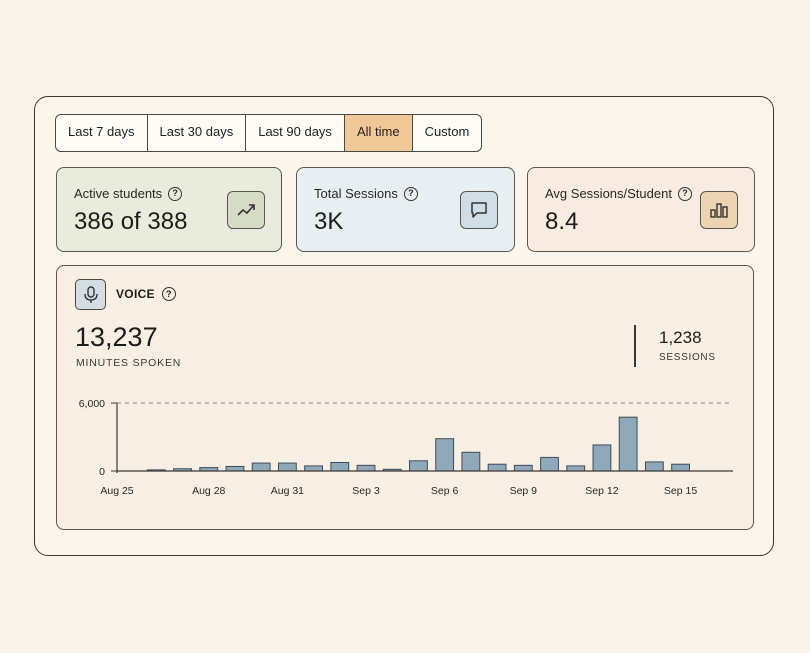 The image size is (810, 653). What do you see at coordinates (608, 193) in the screenshot?
I see `avg-sessions-label: Avg Sessions/Student` at bounding box center [608, 193].